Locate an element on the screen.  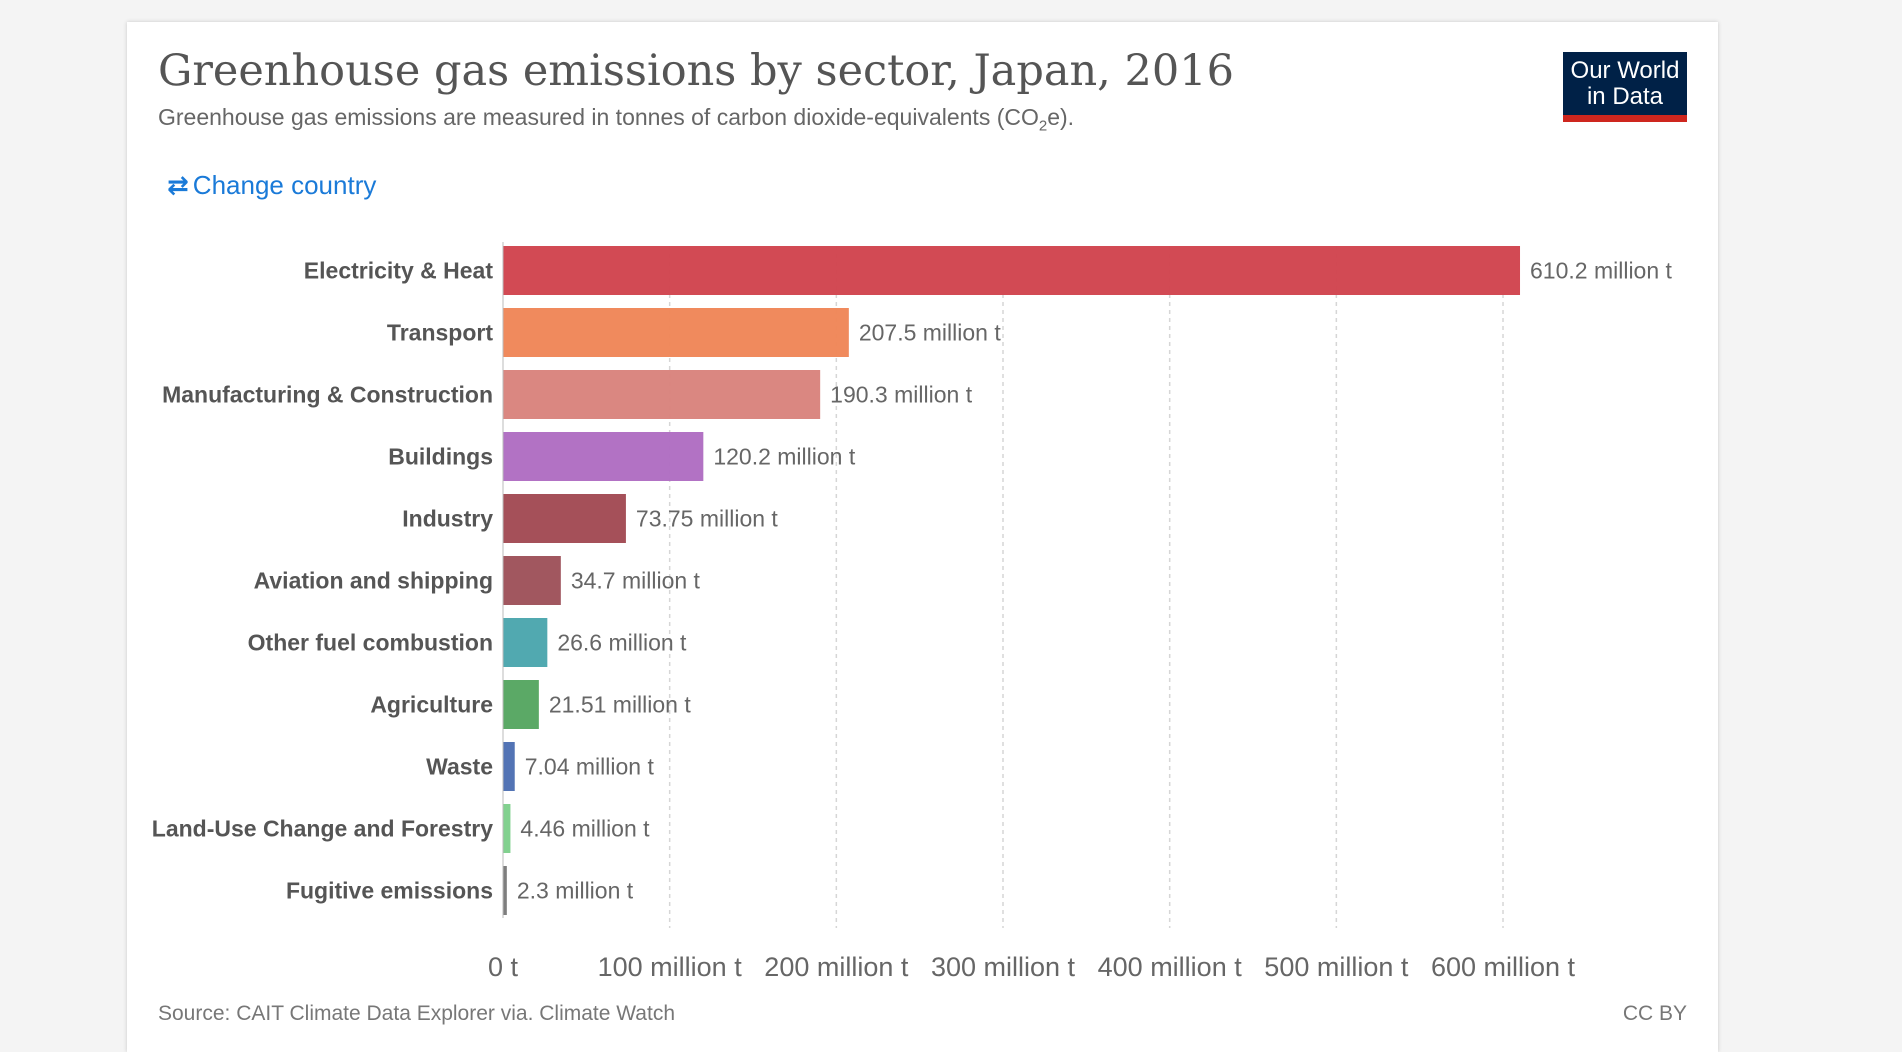
subtitle-subscript: 2 is located at coordinates (1043, 126).